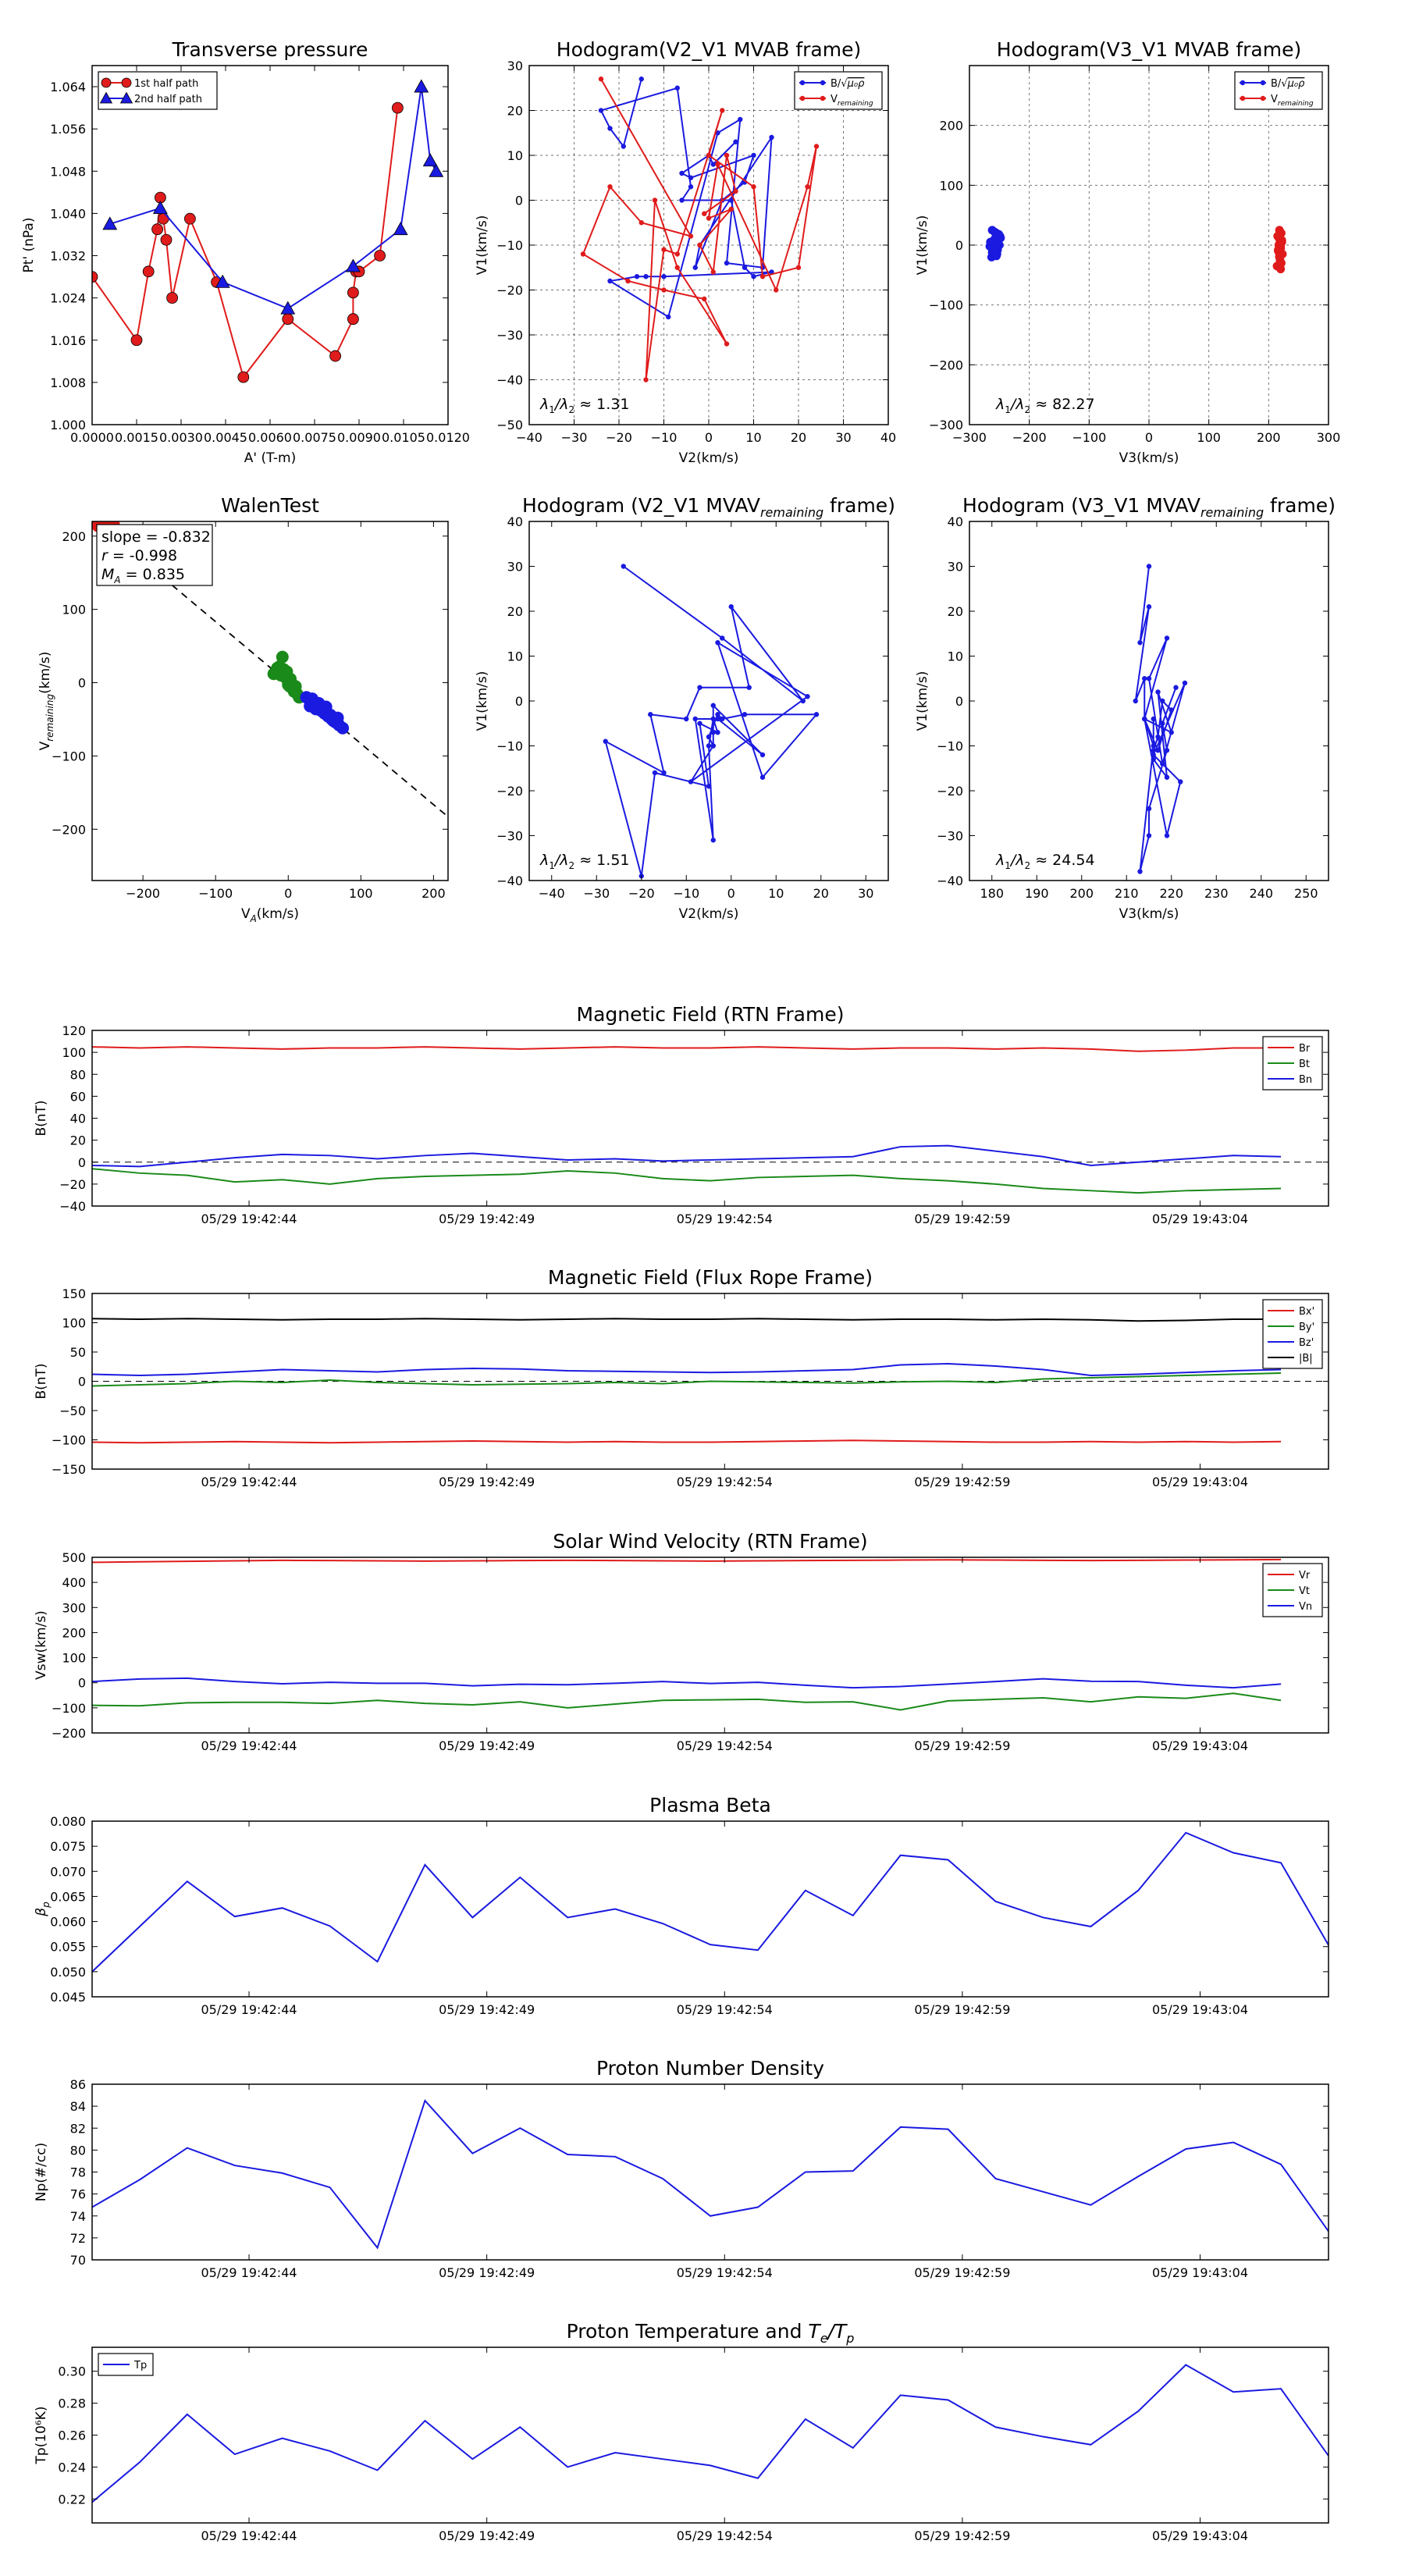  What do you see at coordinates (74, 1582) in the screenshot?
I see `y-tick-label: 400` at bounding box center [74, 1582].